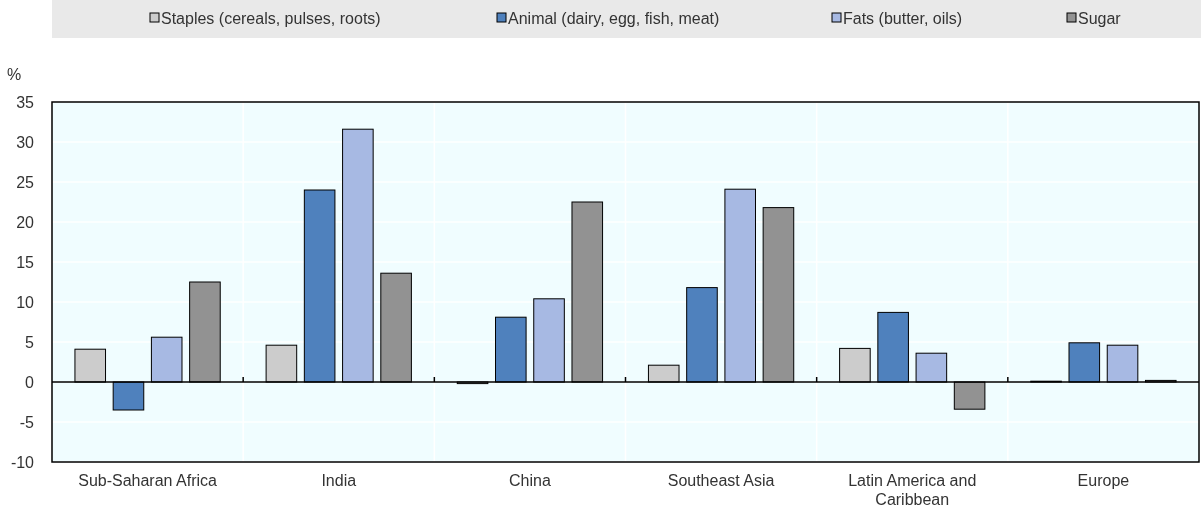 The width and height of the screenshot is (1201, 509). Describe the element at coordinates (1100, 18) in the screenshot. I see `legend-label: Sugar` at that location.